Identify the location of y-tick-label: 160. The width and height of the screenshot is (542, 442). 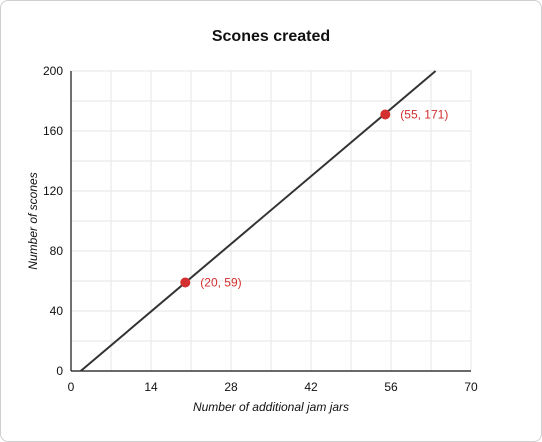
(53, 131).